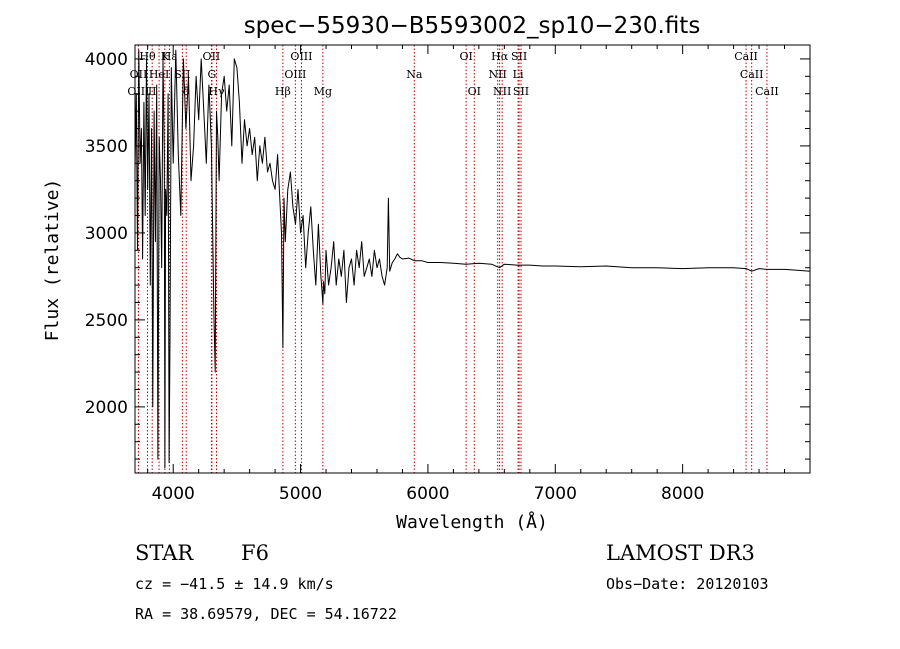 The height and width of the screenshot is (649, 900). Describe the element at coordinates (472, 522) in the screenshot. I see `x-axis-label: Wavelength (Å)` at that location.